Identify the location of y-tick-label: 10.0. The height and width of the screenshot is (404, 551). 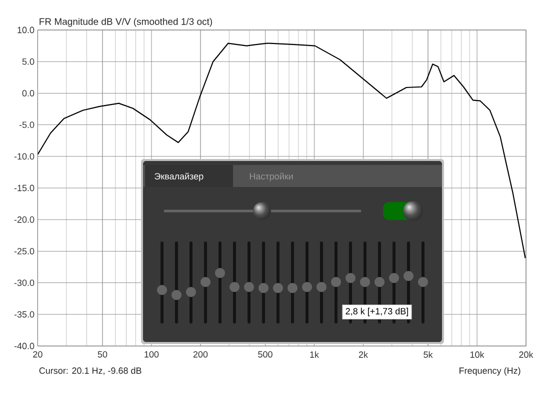
(26, 30).